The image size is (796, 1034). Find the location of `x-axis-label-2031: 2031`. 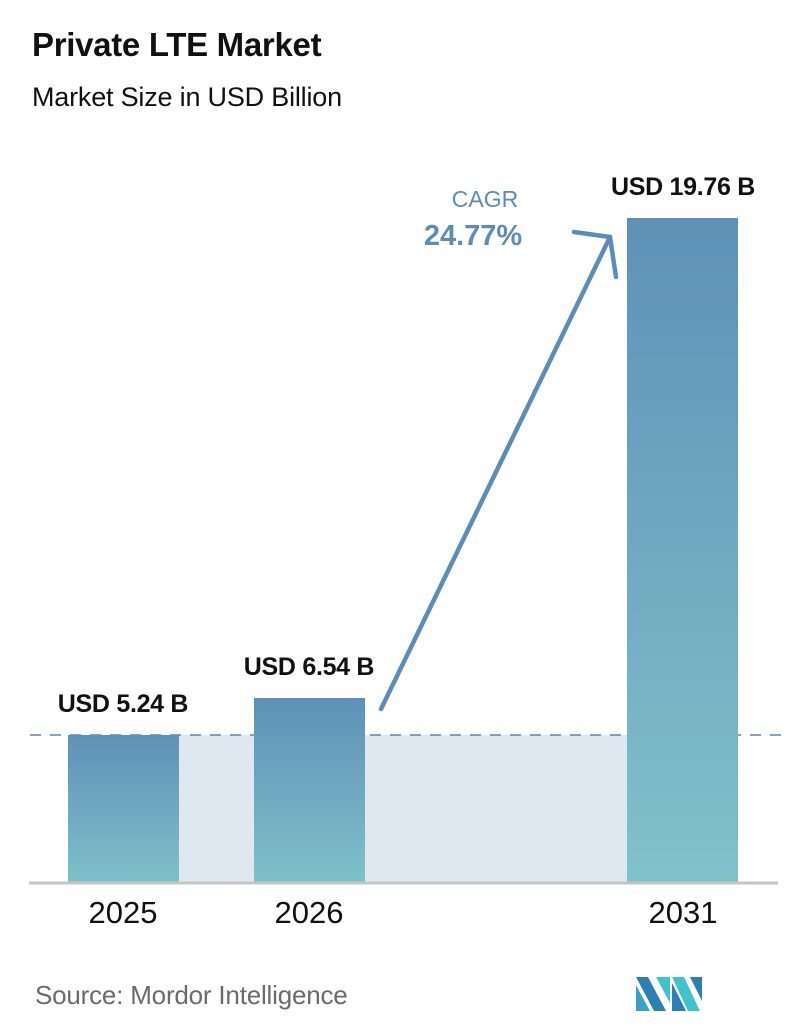

x-axis-label-2031: 2031 is located at coordinates (683, 912).